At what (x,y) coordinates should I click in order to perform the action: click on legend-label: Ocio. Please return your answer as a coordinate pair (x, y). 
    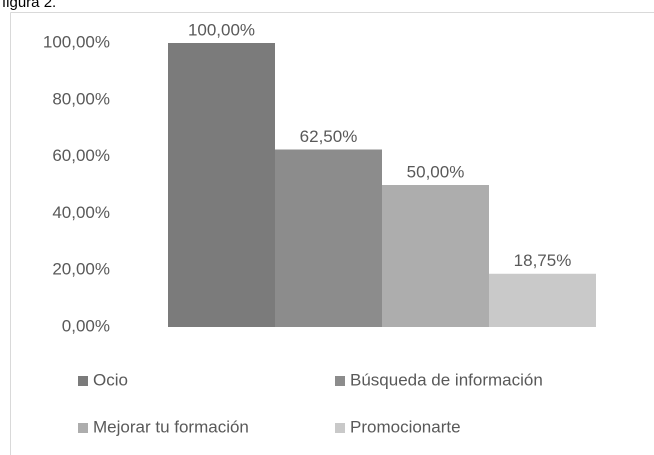
    Looking at the image, I should click on (110, 379).